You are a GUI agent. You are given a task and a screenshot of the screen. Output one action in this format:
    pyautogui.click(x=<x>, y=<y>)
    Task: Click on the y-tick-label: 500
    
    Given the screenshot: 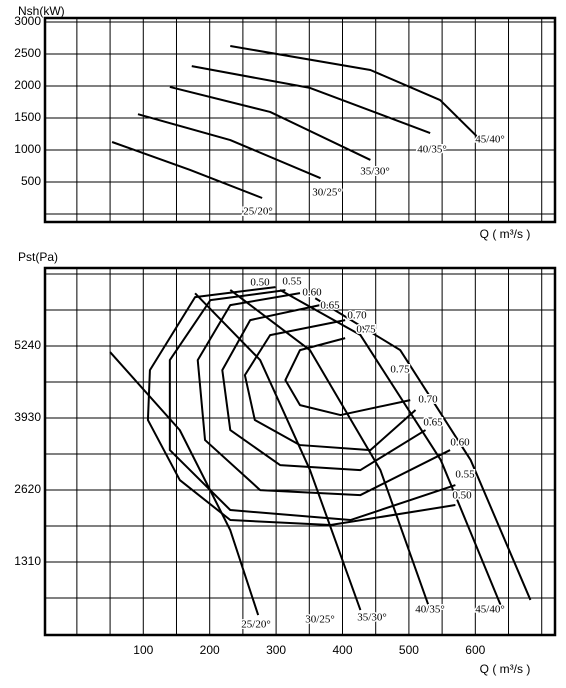 What is the action you would take?
    pyautogui.click(x=31, y=181)
    